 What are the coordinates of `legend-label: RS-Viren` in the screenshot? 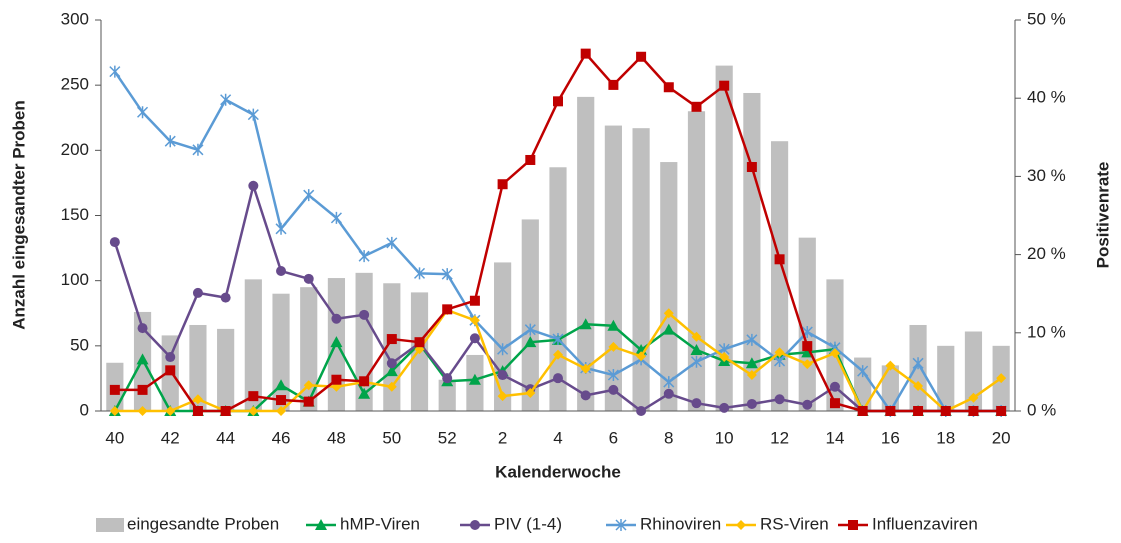 It's located at (794, 523).